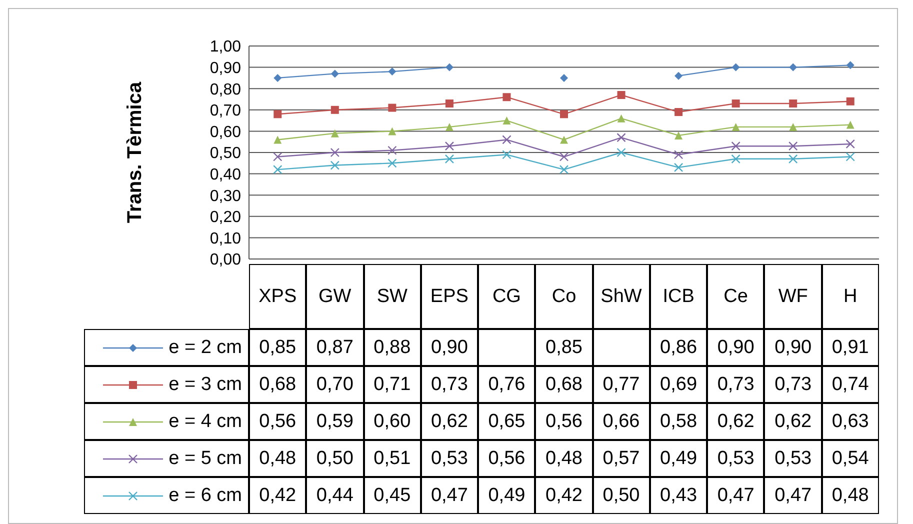 The height and width of the screenshot is (524, 913). What do you see at coordinates (335, 347) in the screenshot?
I see `data-label: 0,87` at bounding box center [335, 347].